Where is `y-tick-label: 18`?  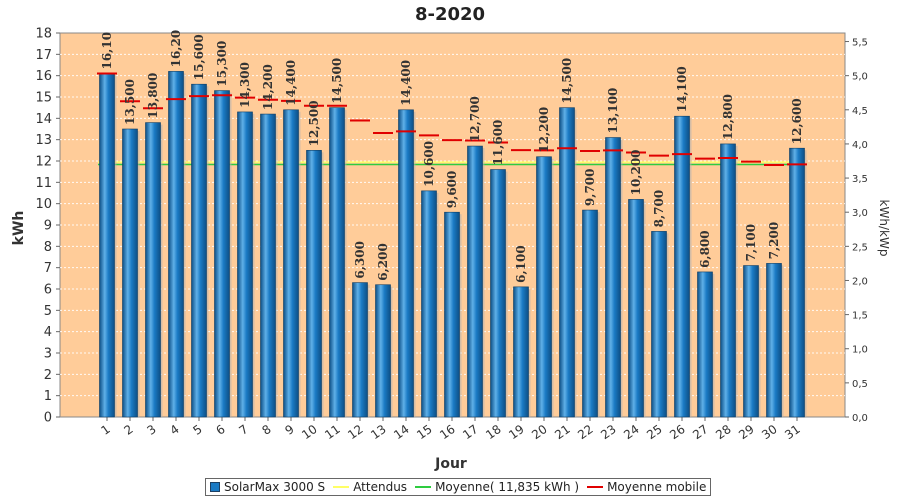 y-tick-label: 18 is located at coordinates (43, 34).